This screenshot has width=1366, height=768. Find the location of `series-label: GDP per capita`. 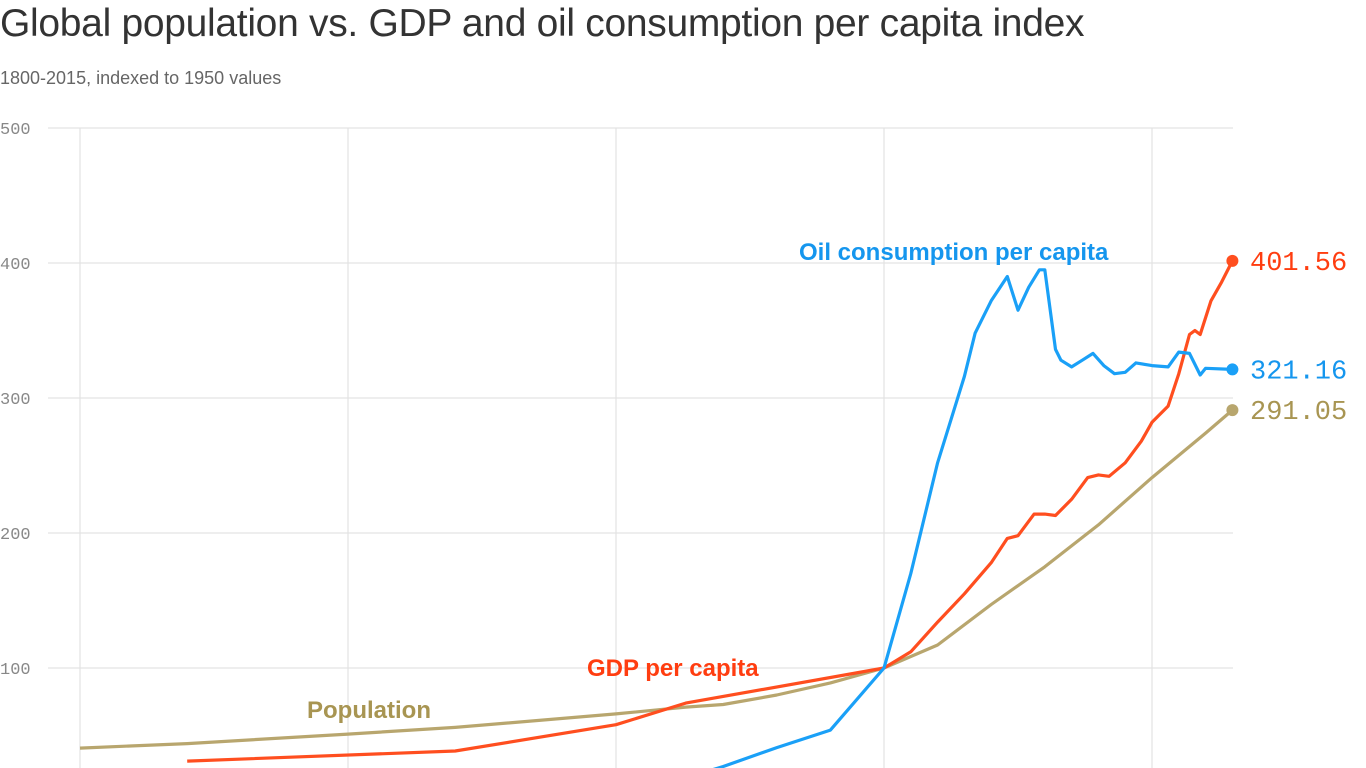

series-label: GDP per capita is located at coordinates (673, 668).